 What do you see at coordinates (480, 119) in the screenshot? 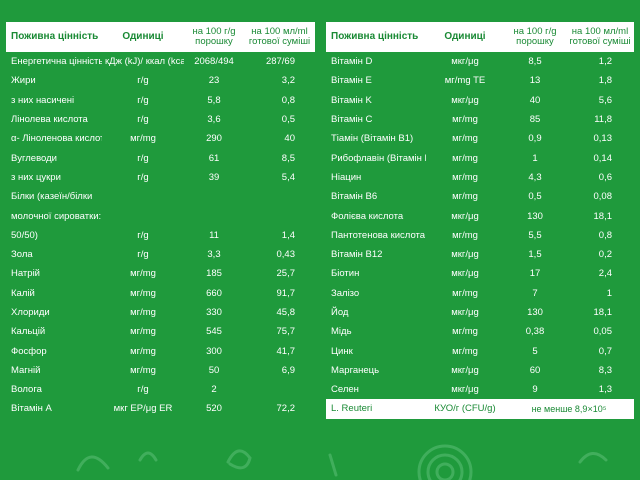
I see `table-row: Вітамін C мг/mg 85 11,8` at bounding box center [480, 119].